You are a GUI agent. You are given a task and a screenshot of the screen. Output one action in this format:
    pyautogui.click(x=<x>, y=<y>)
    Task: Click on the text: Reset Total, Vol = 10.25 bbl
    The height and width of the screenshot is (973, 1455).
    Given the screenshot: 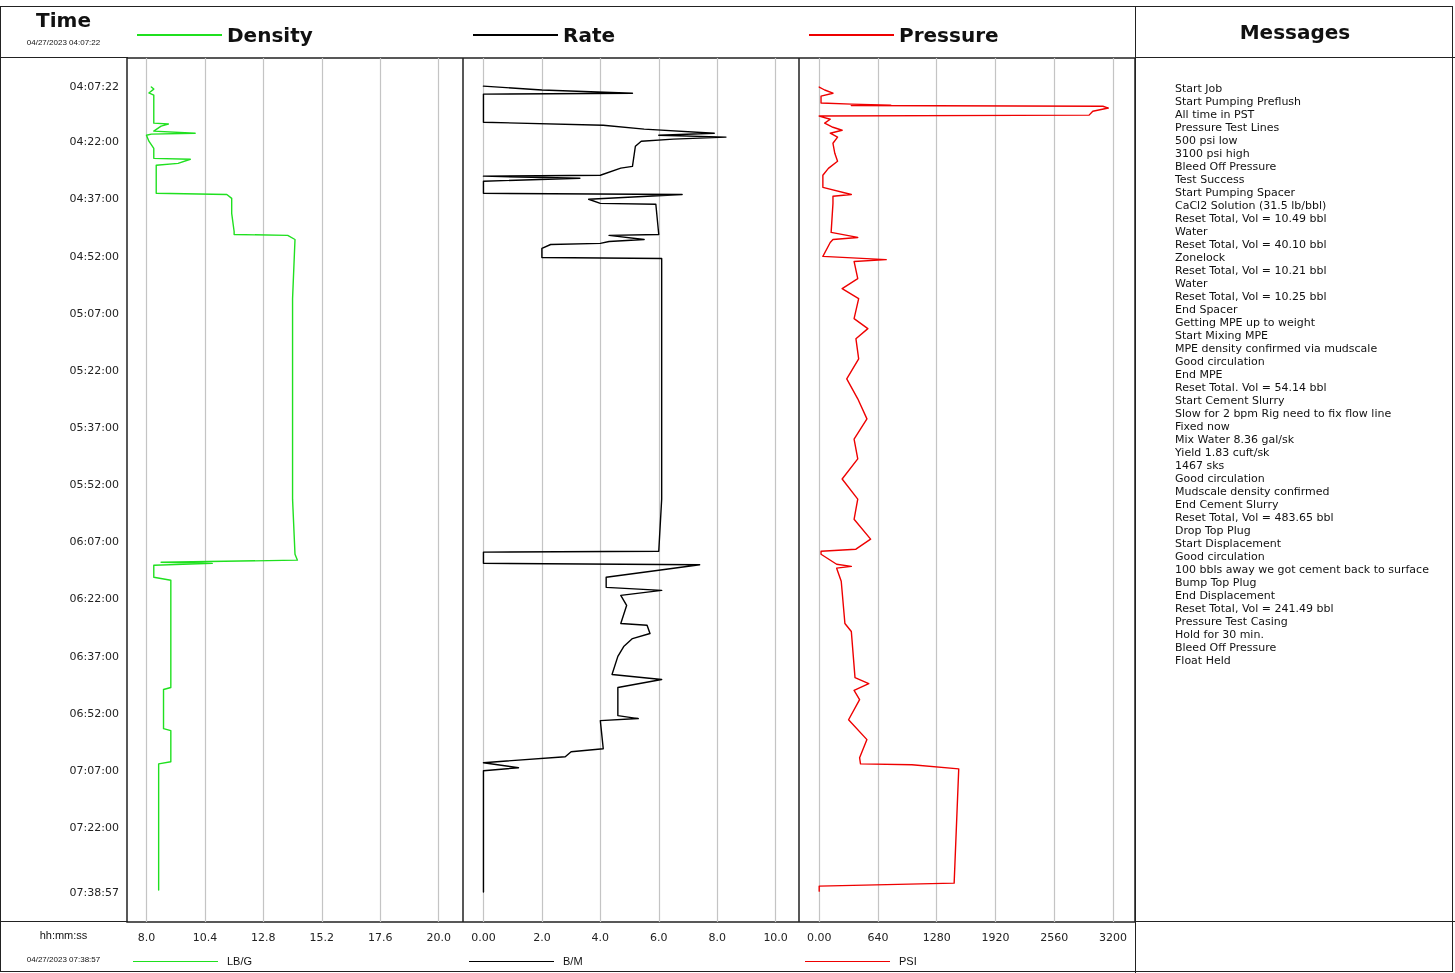 What is the action you would take?
    pyautogui.click(x=1251, y=296)
    